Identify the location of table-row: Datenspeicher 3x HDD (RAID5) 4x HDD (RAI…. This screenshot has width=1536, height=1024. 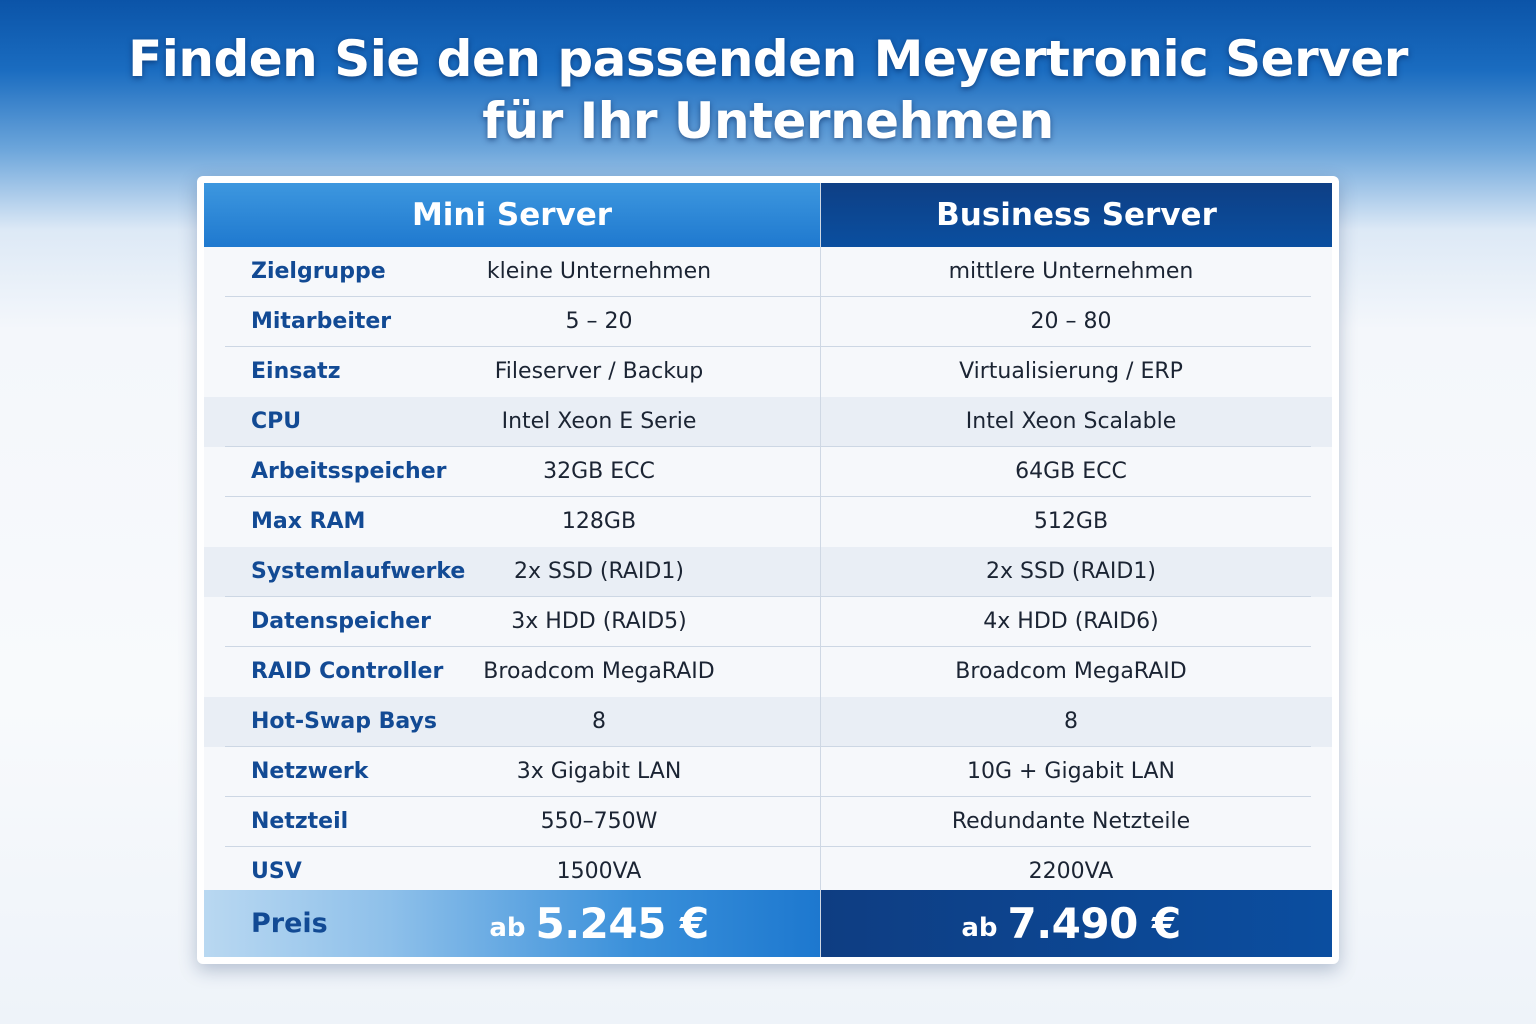
(768, 622).